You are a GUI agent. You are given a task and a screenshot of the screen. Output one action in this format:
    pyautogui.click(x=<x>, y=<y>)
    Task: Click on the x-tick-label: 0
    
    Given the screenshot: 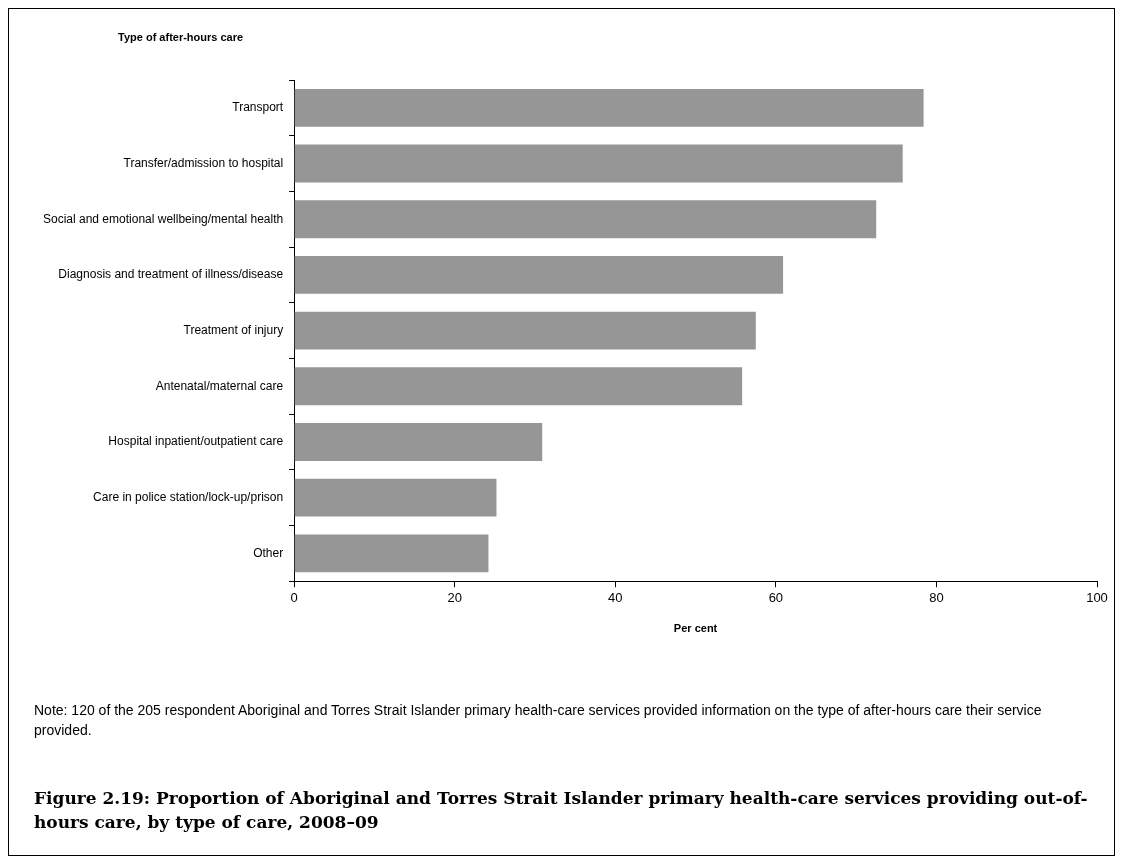 What is the action you would take?
    pyautogui.click(x=294, y=597)
    